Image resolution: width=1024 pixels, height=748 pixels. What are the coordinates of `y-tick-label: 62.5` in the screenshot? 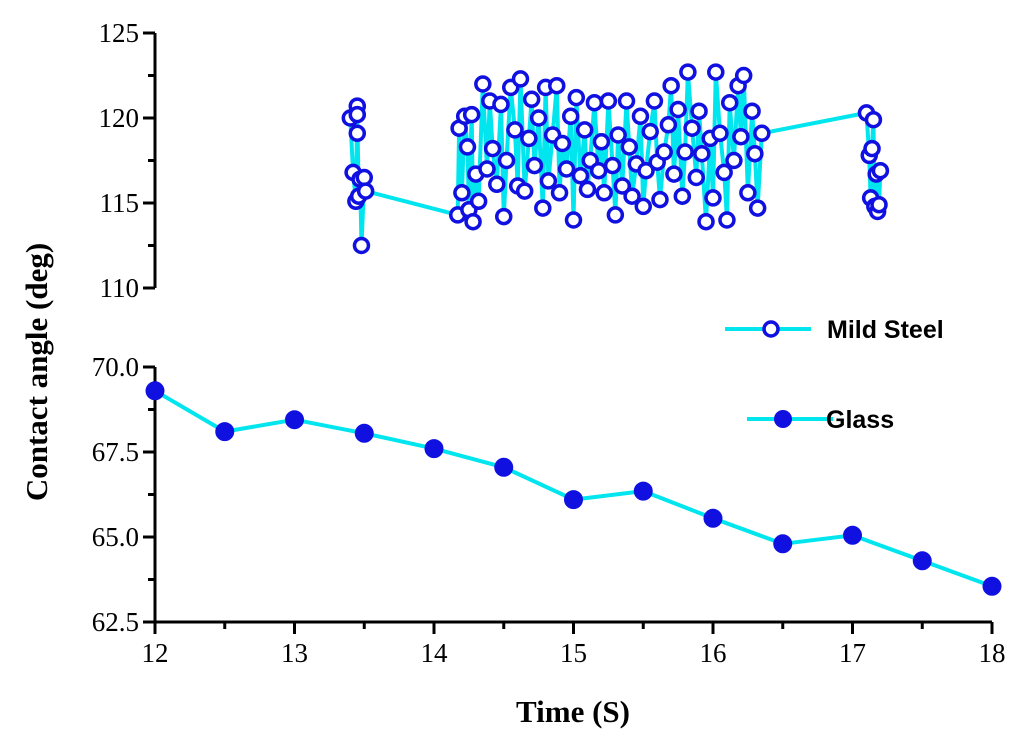 It's located at (115, 622).